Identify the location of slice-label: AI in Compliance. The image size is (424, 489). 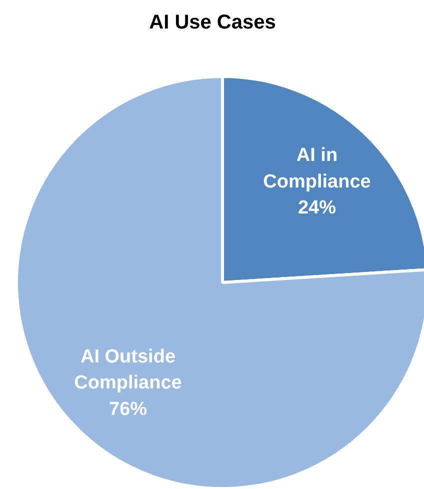
(317, 168).